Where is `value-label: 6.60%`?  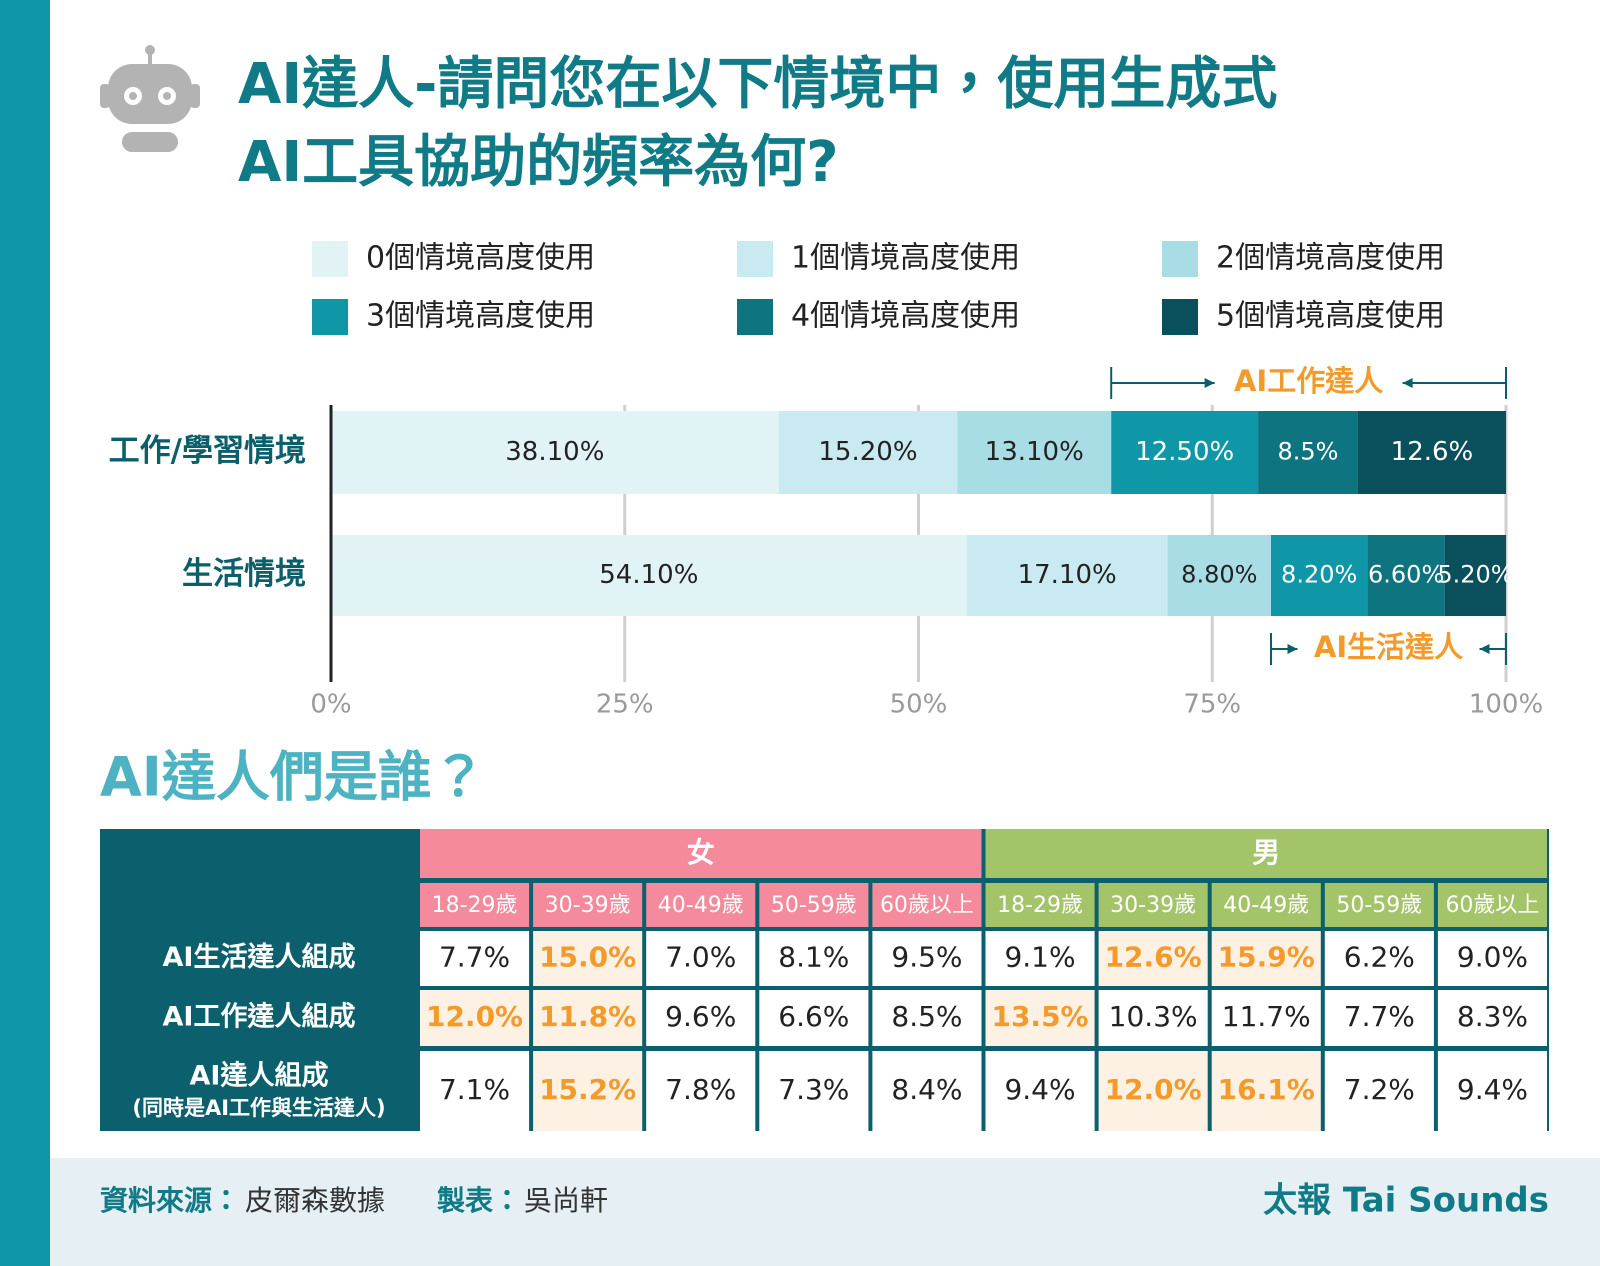
value-label: 6.60% is located at coordinates (1406, 575).